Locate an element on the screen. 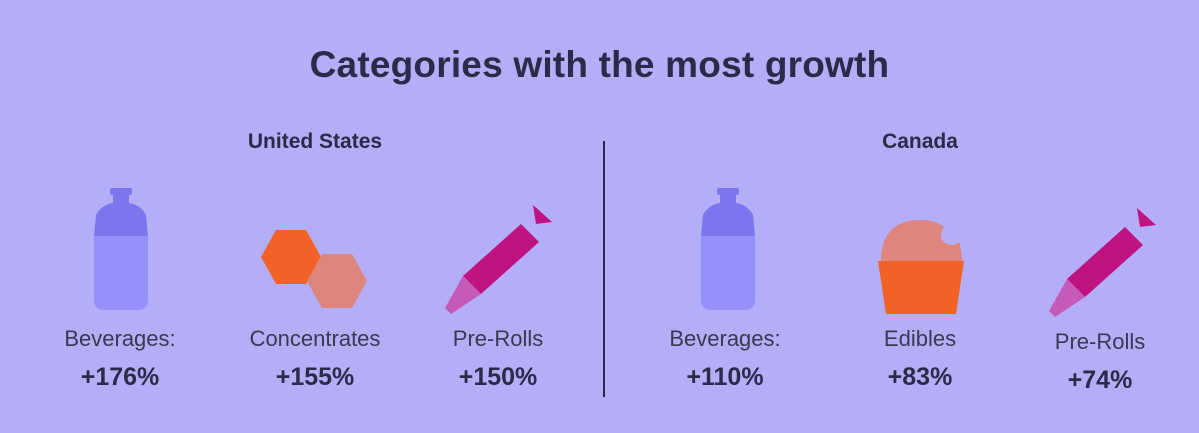 The image size is (1199, 433). item-value: +74% is located at coordinates (1100, 380).